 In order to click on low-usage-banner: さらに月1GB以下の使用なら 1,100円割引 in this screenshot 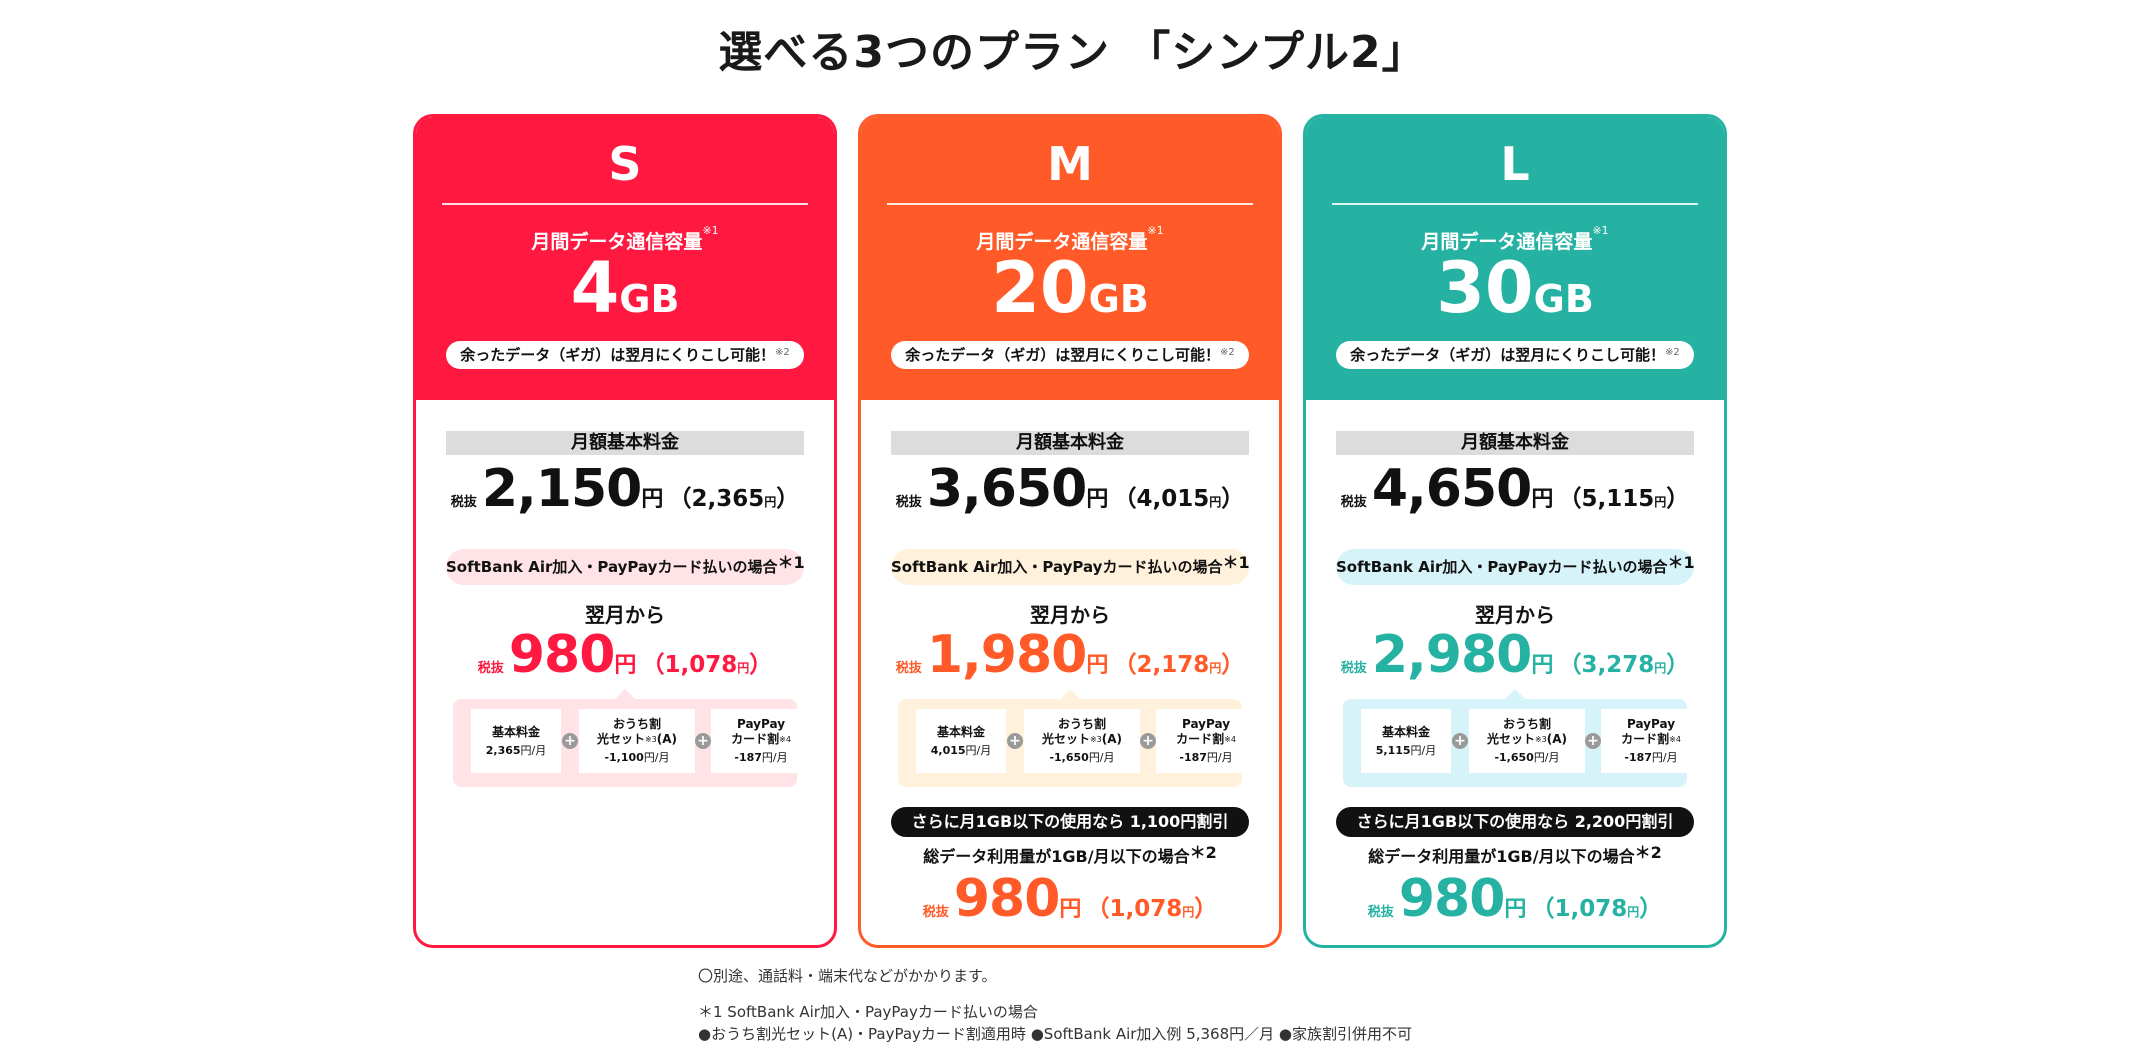, I will do `click(1070, 822)`.